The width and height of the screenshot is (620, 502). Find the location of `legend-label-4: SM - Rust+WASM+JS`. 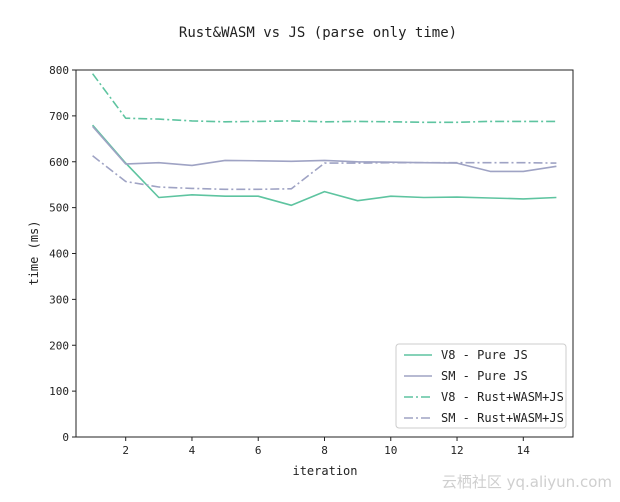

legend-label-4: SM - Rust+WASM+JS is located at coordinates (502, 418).